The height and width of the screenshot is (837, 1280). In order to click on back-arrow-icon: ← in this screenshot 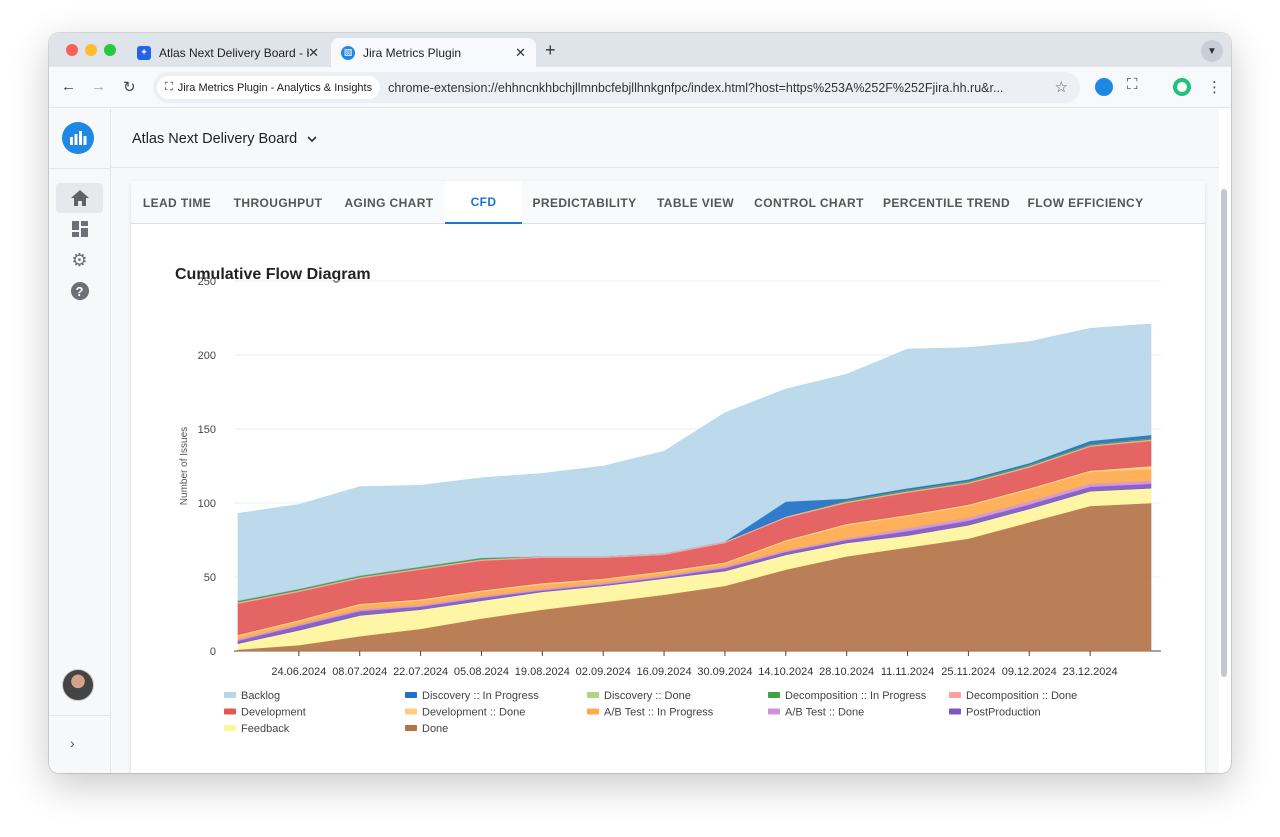, I will do `click(68, 86)`.